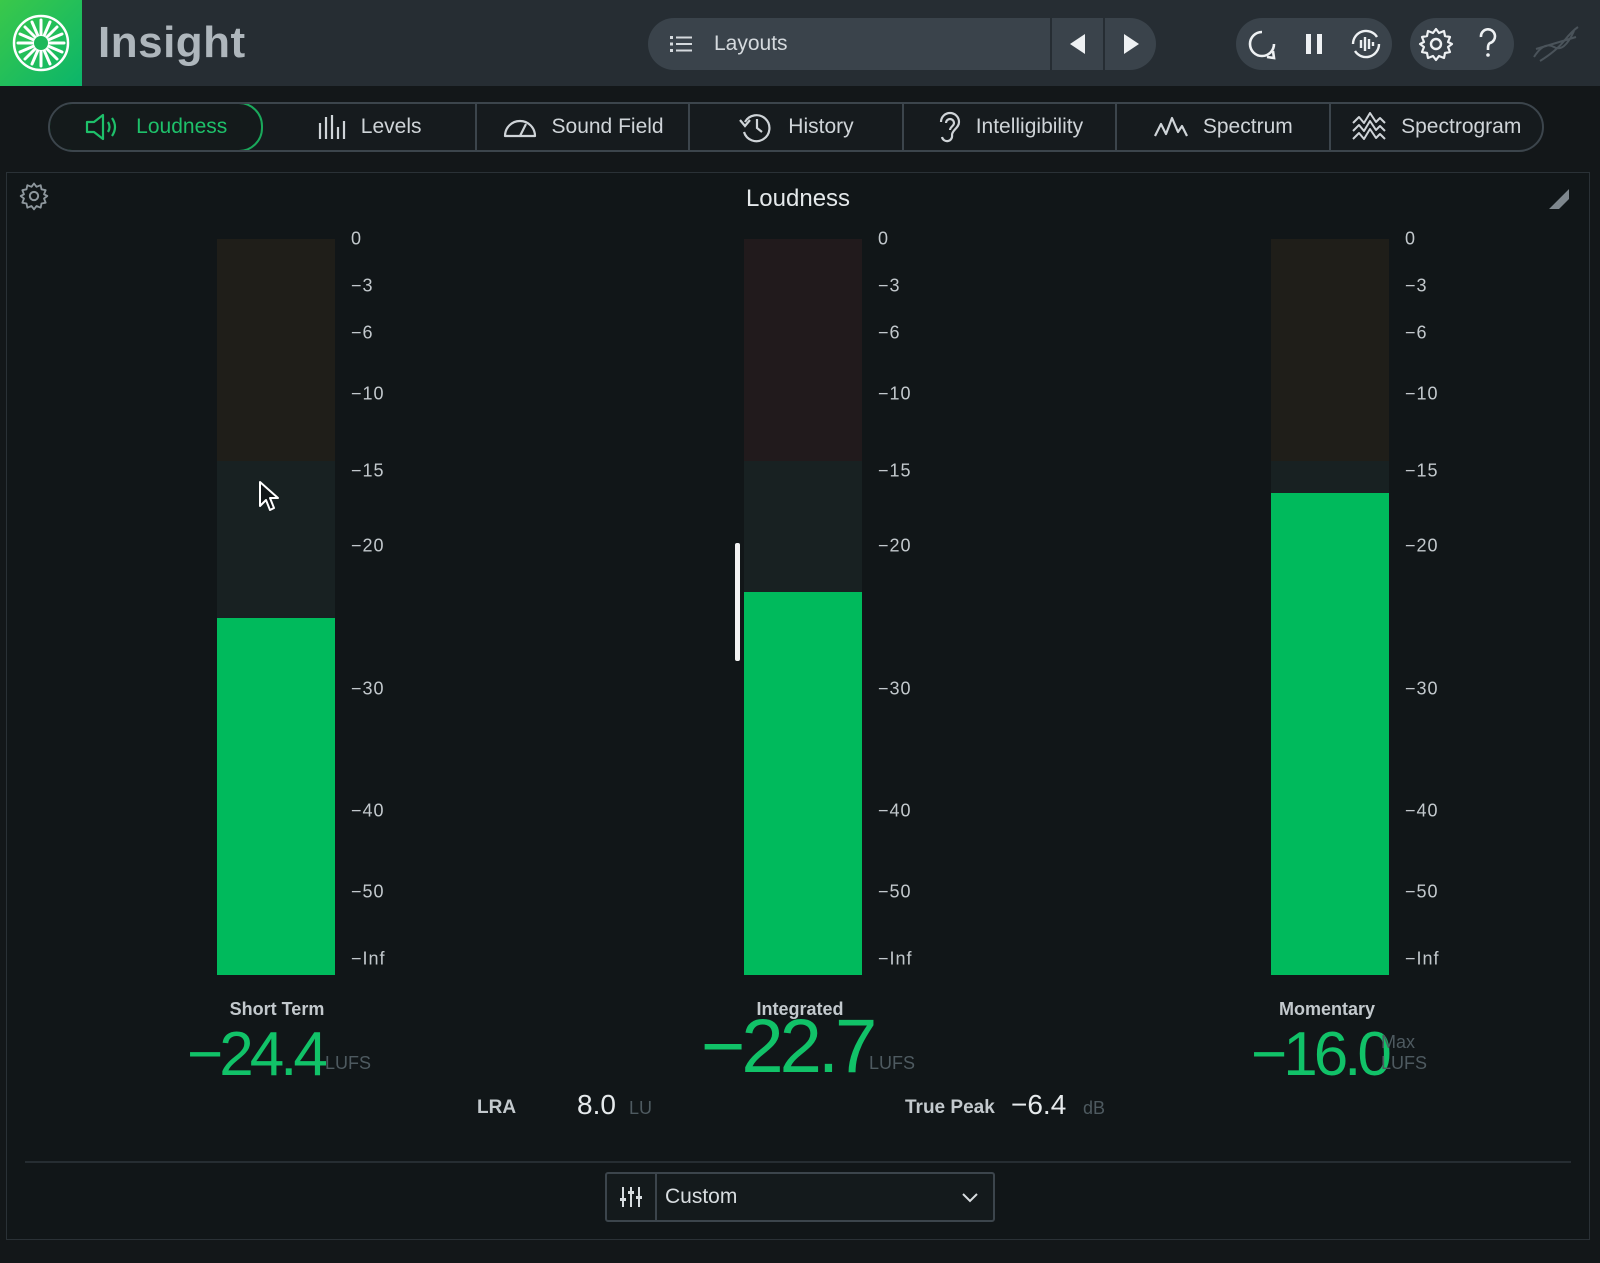 The image size is (1600, 1263). Describe the element at coordinates (701, 1196) in the screenshot. I see `preset-value: Custom` at that location.